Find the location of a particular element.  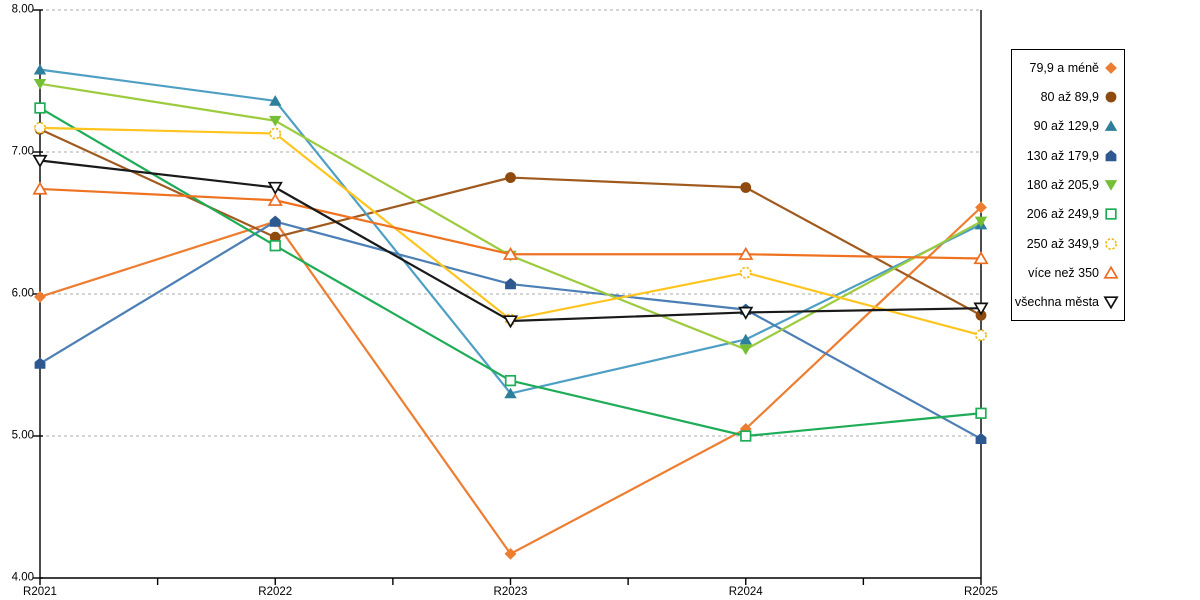

x-tick-label: R2024 is located at coordinates (745, 592).